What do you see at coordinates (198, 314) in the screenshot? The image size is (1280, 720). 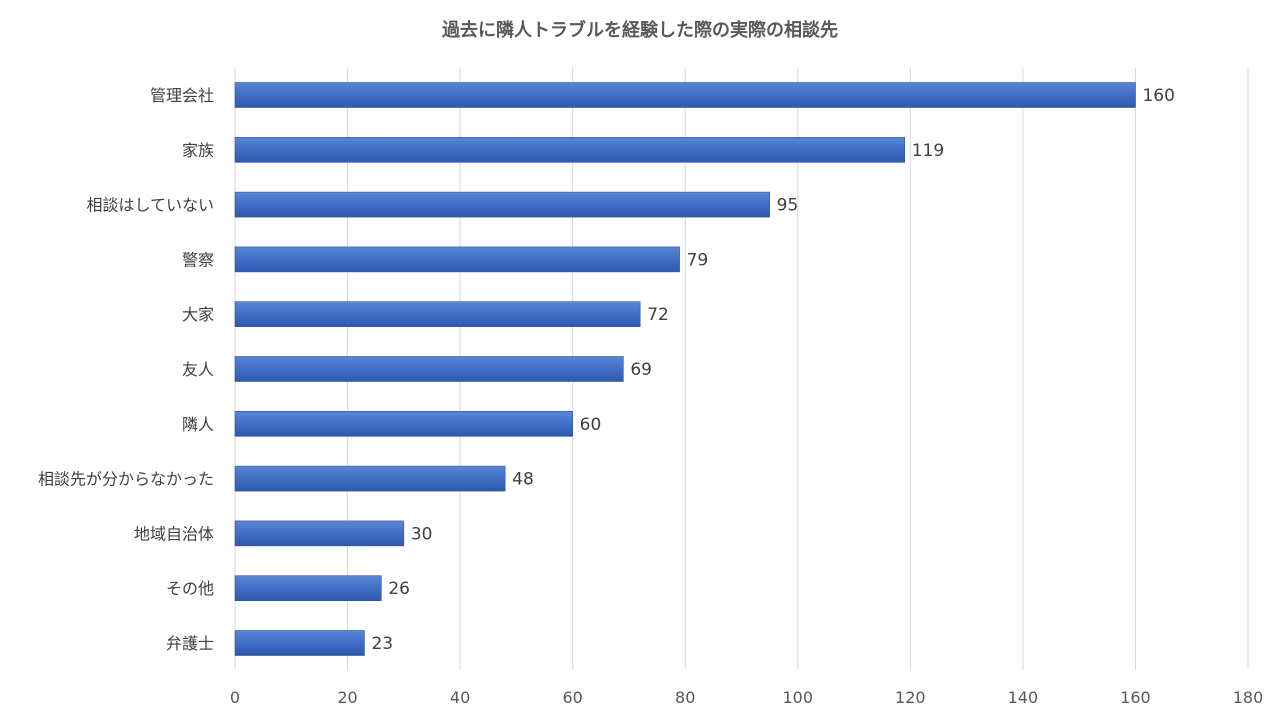 I see `category-label: 大家` at bounding box center [198, 314].